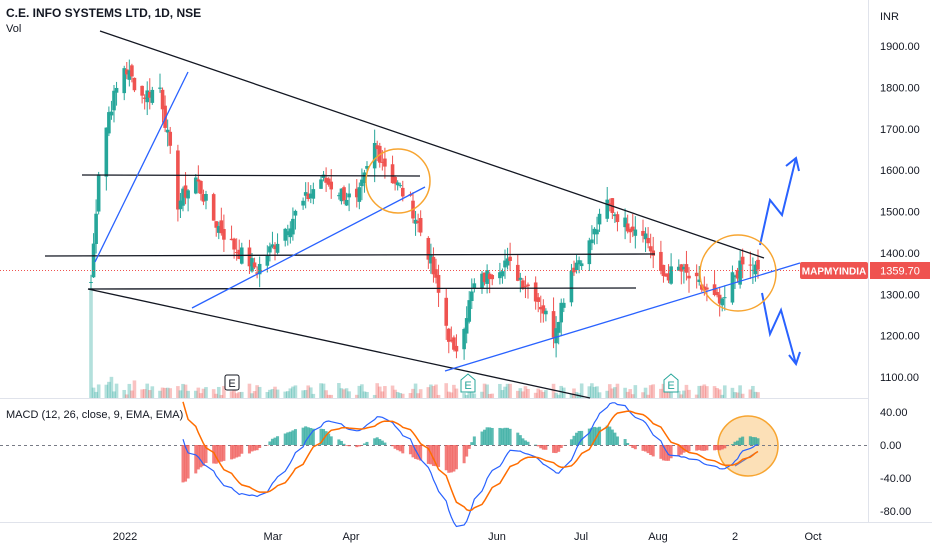  What do you see at coordinates (467, 537) in the screenshot?
I see `time-axis: 2022 Mar Apr Jun Jul Aug 2 Oct` at bounding box center [467, 537].